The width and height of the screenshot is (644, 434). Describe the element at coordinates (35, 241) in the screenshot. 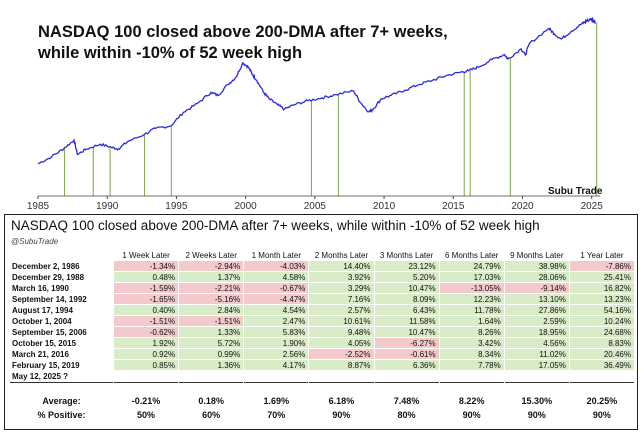

I see `table-handle: @SubuTrade` at that location.